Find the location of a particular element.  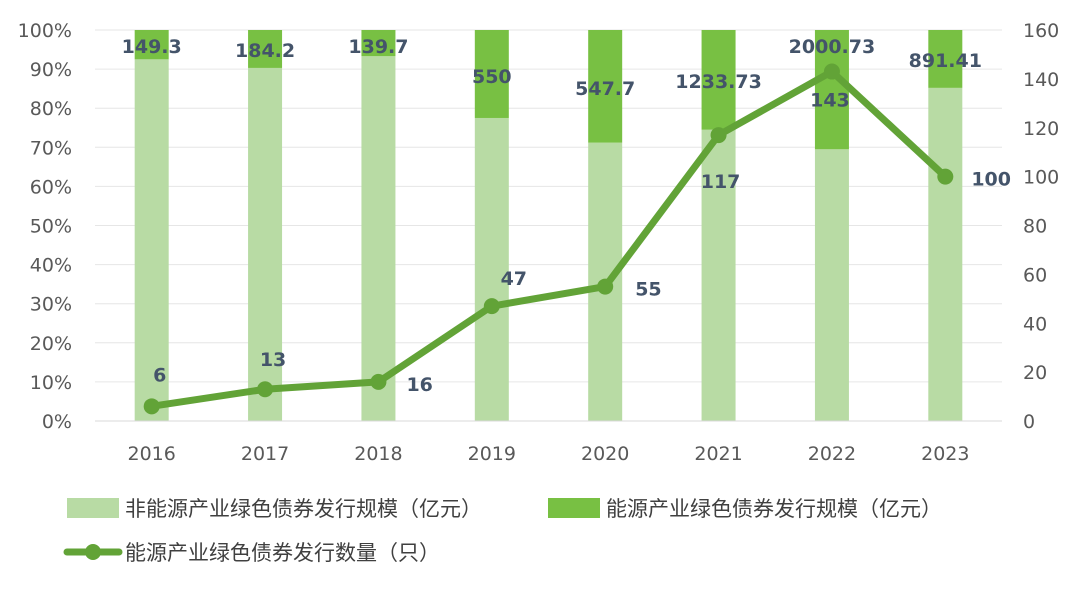

bar-value-label: 891.41 is located at coordinates (945, 61).